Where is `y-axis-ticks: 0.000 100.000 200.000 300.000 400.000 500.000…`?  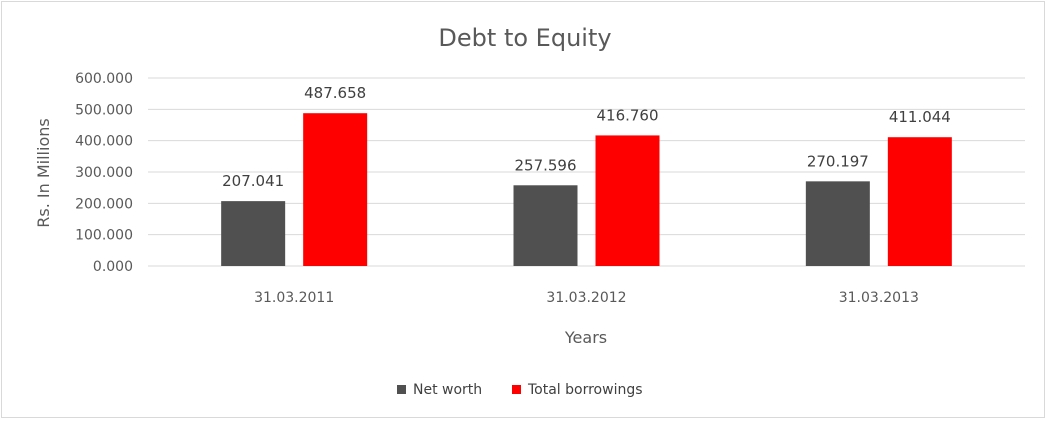
y-axis-ticks: 0.000 100.000 200.000 300.000 400.000 500.000… is located at coordinates (104, 173).